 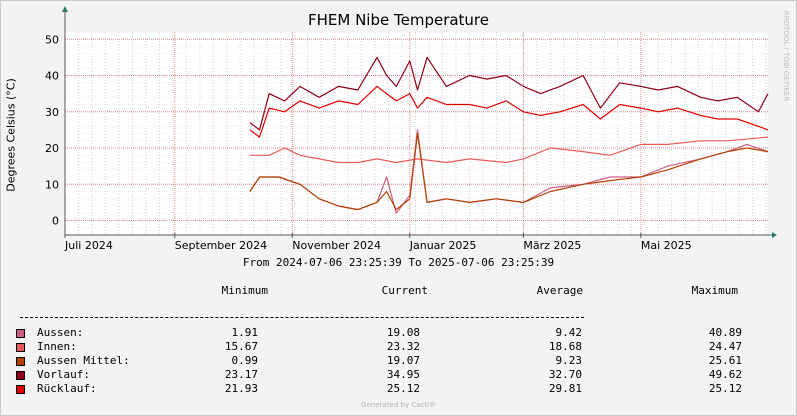 What do you see at coordinates (65, 9) in the screenshot?
I see `y-axis-arrow` at bounding box center [65, 9].